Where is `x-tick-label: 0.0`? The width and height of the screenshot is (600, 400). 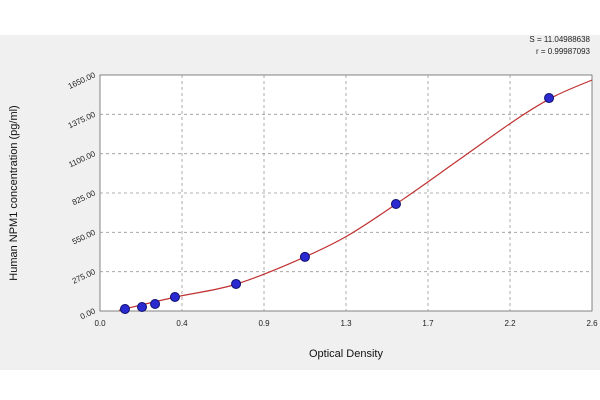
x-tick-label: 0.0 is located at coordinates (100, 323).